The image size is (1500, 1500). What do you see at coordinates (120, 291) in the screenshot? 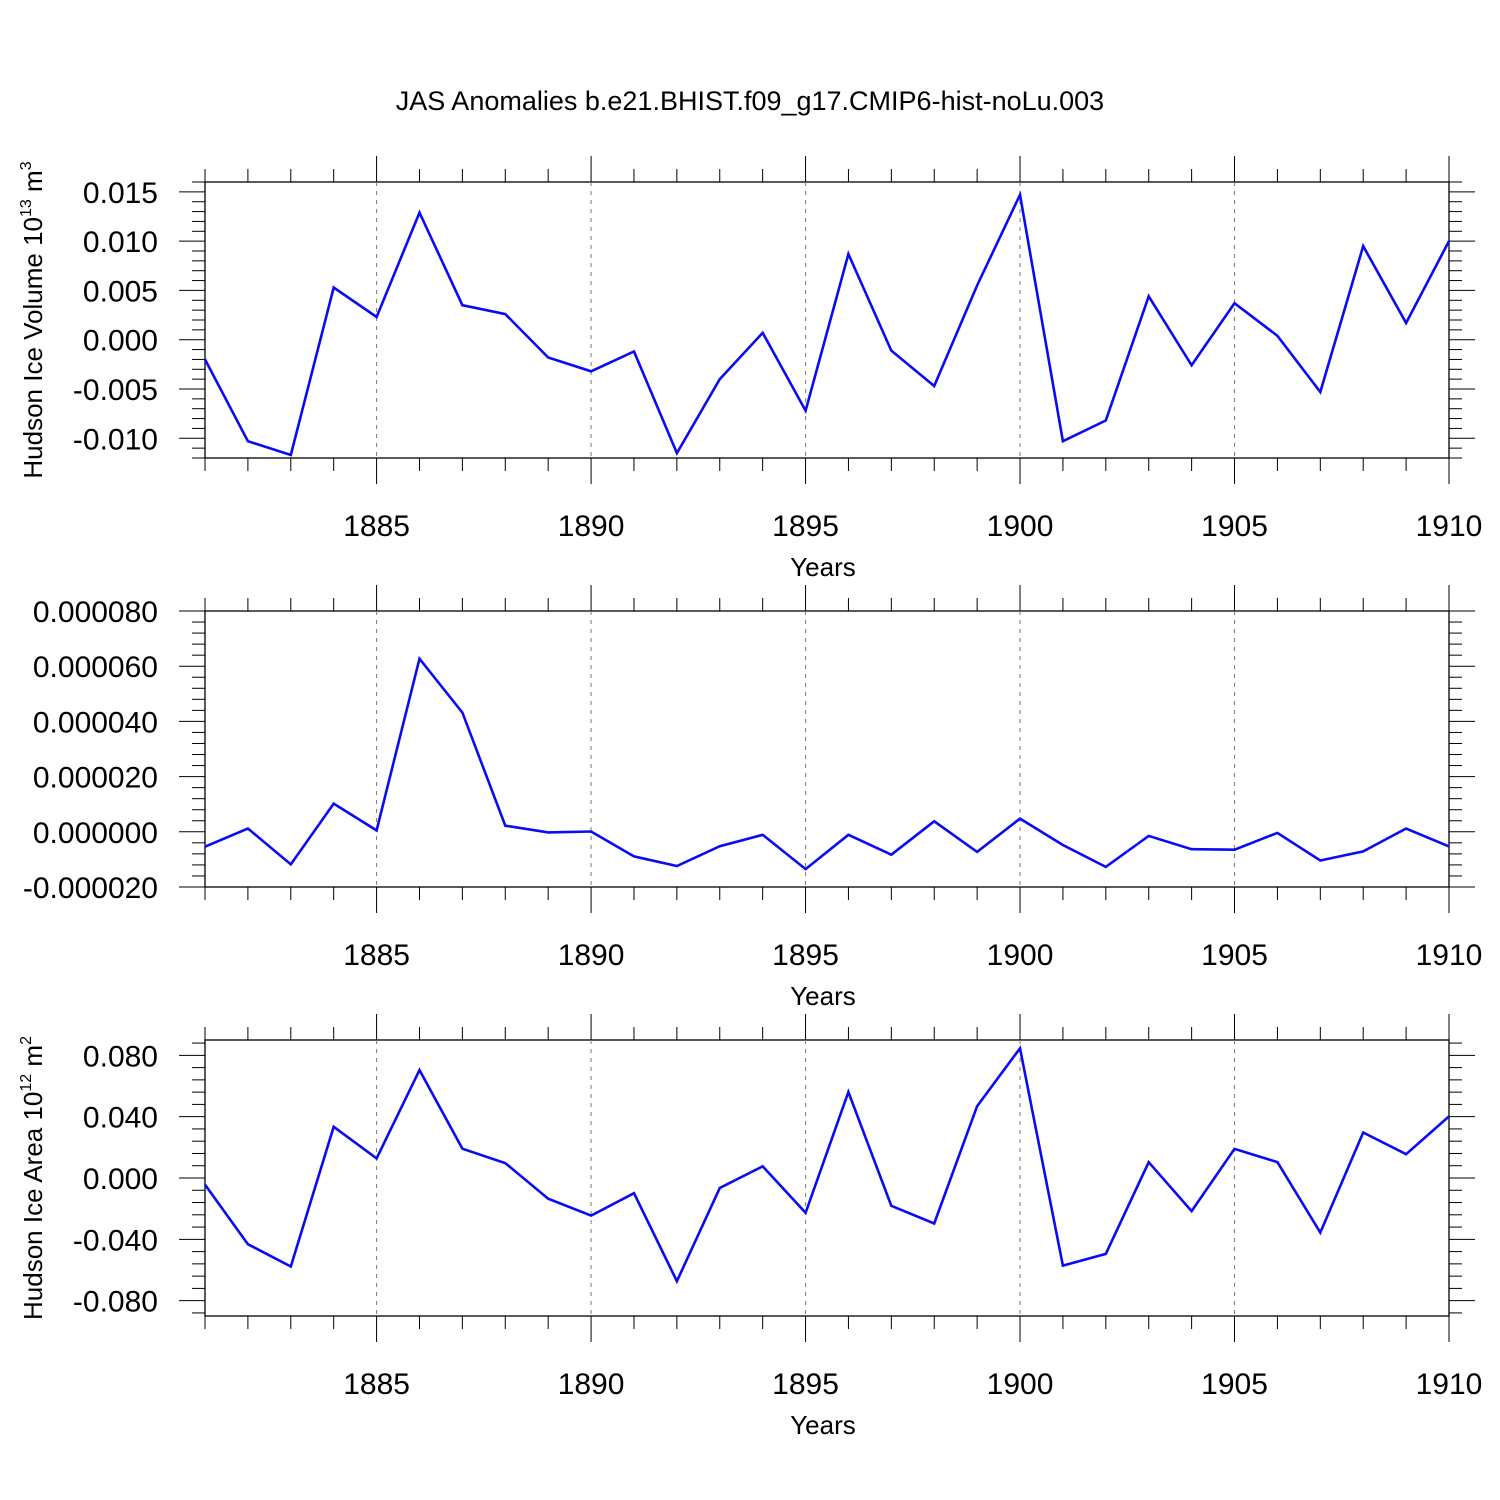
I see `y-tick-label: 0.005` at bounding box center [120, 291].